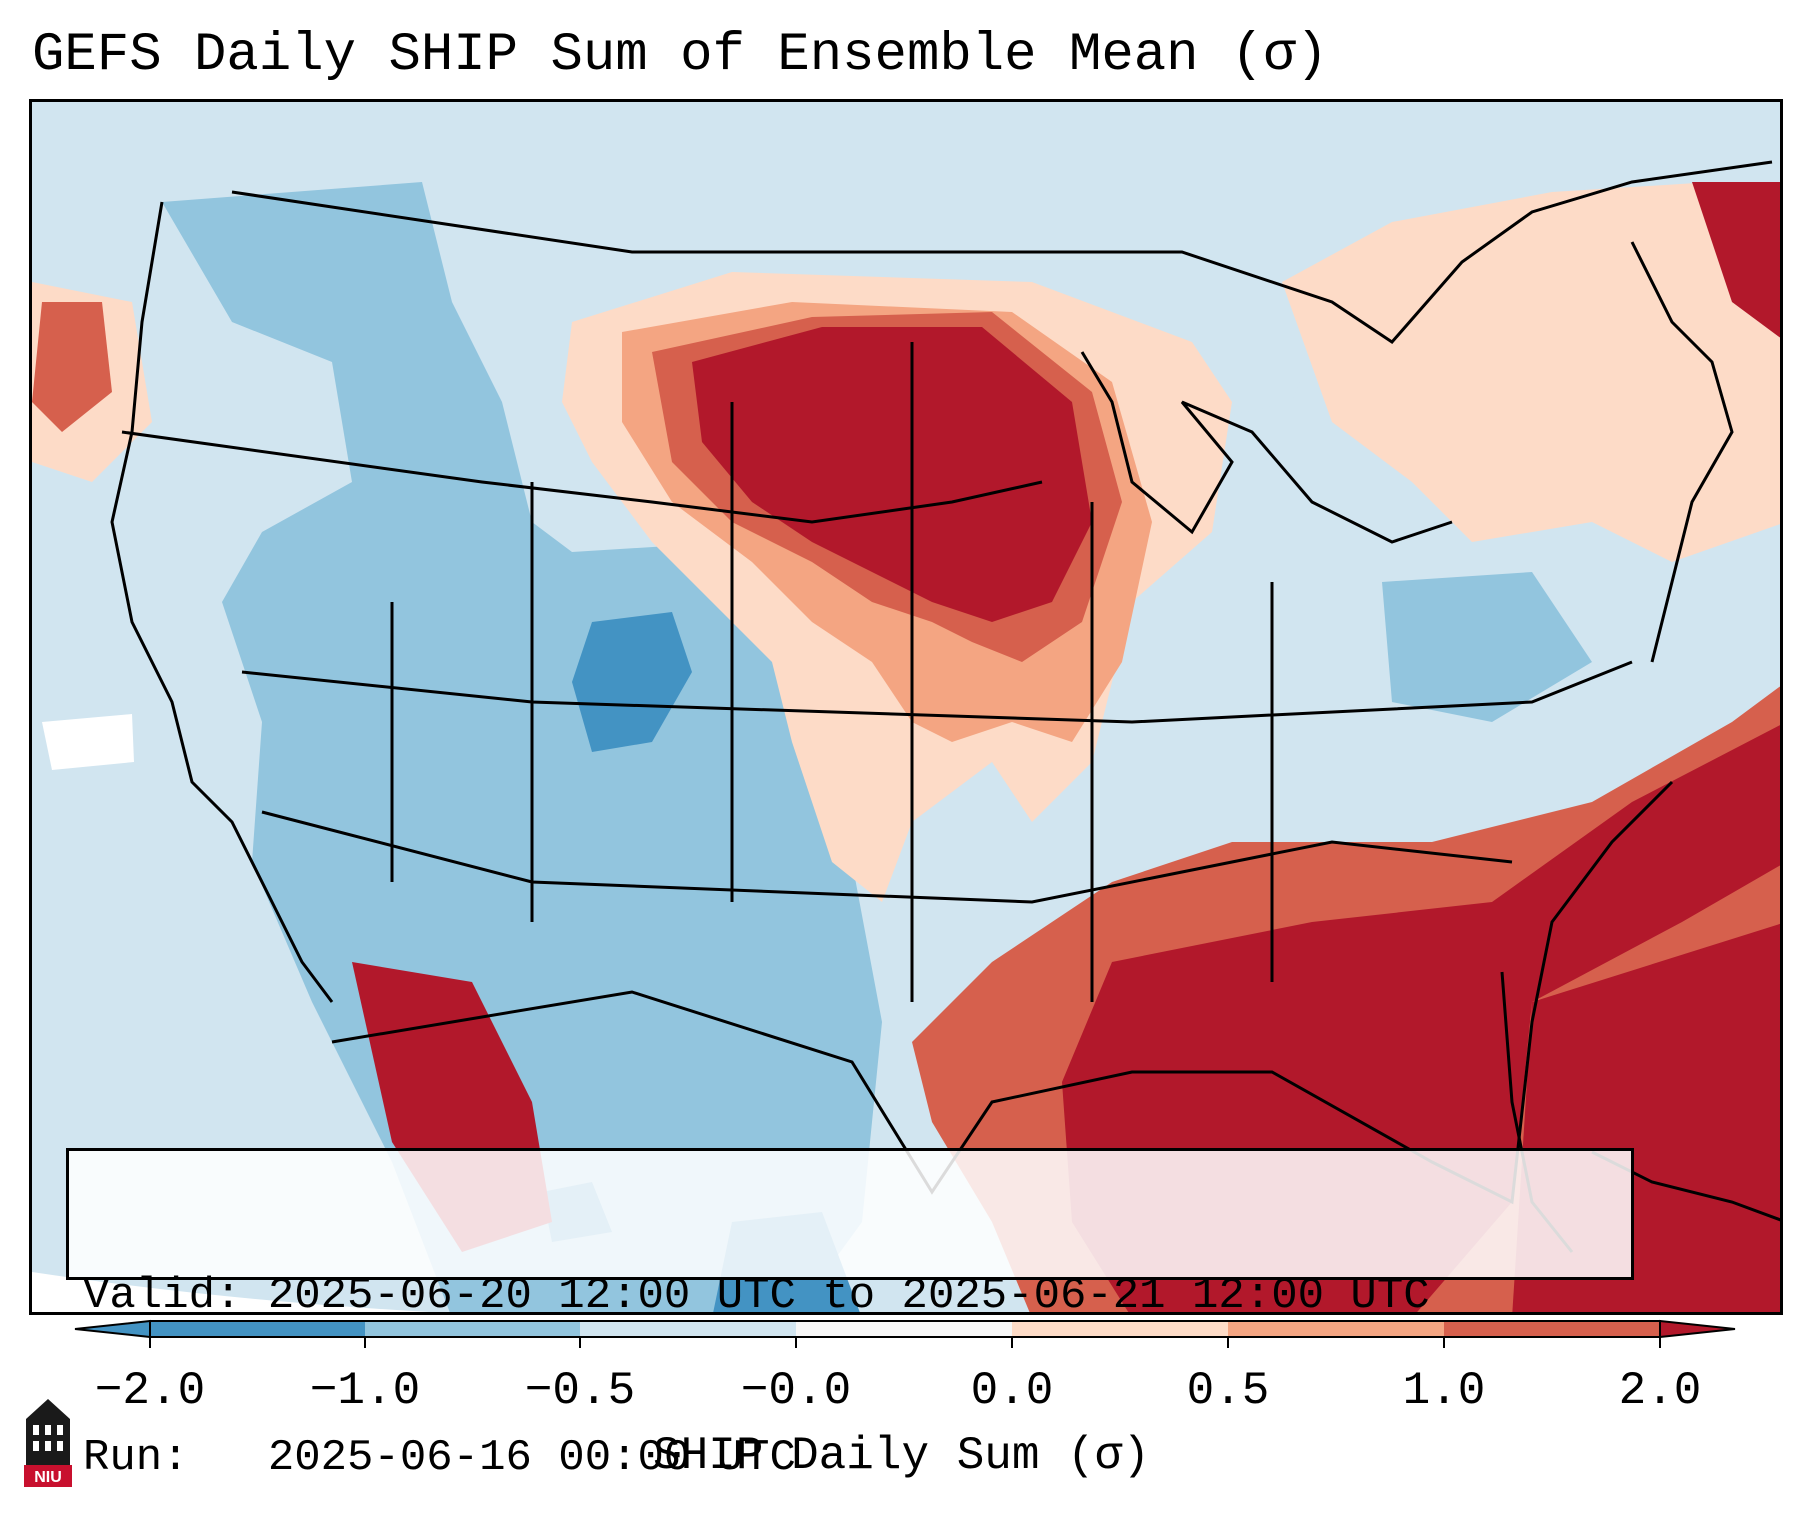  I want to click on colorbar-tick-label: −0.5, so click(580, 1391).